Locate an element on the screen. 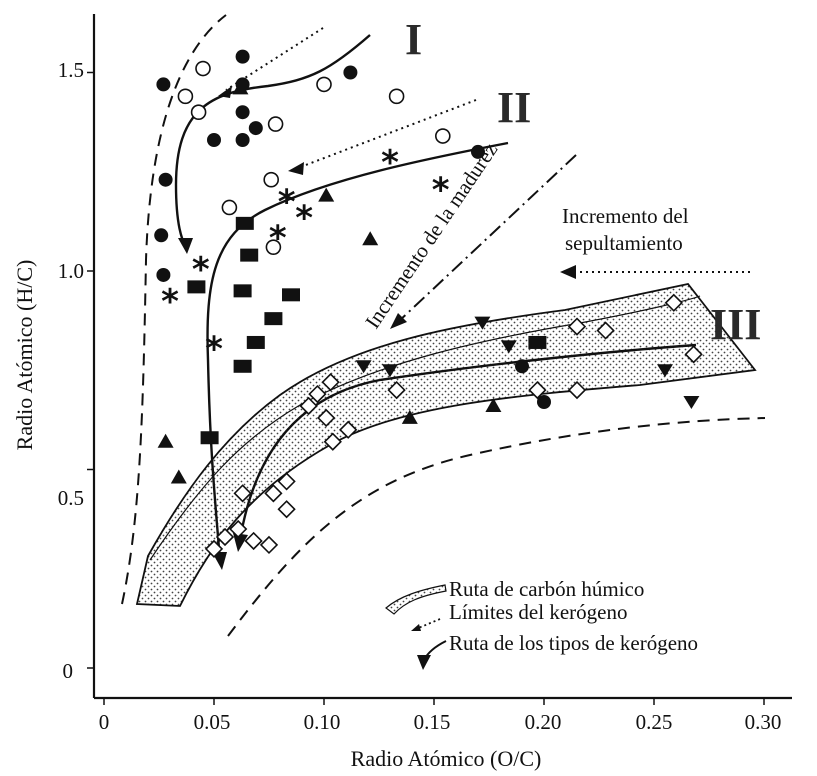 The image size is (817, 776). y-axis-title: Radio Atómico (H/C) is located at coordinates (24, 355).